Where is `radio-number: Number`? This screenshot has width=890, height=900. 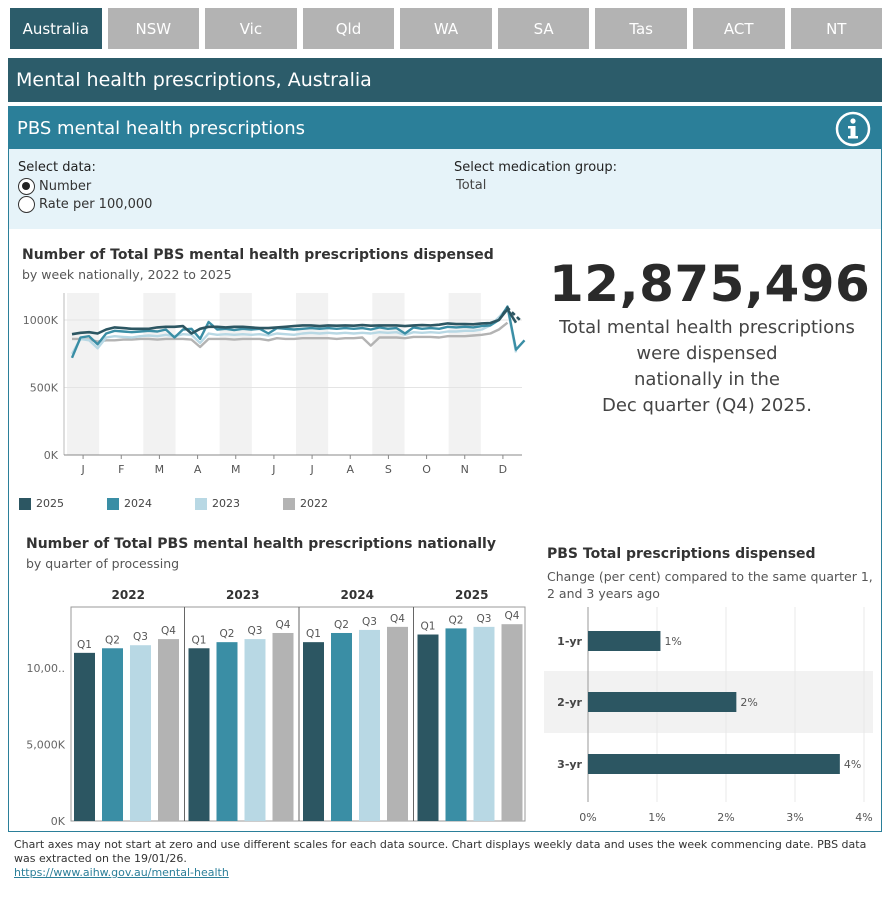 radio-number: Number is located at coordinates (54, 186).